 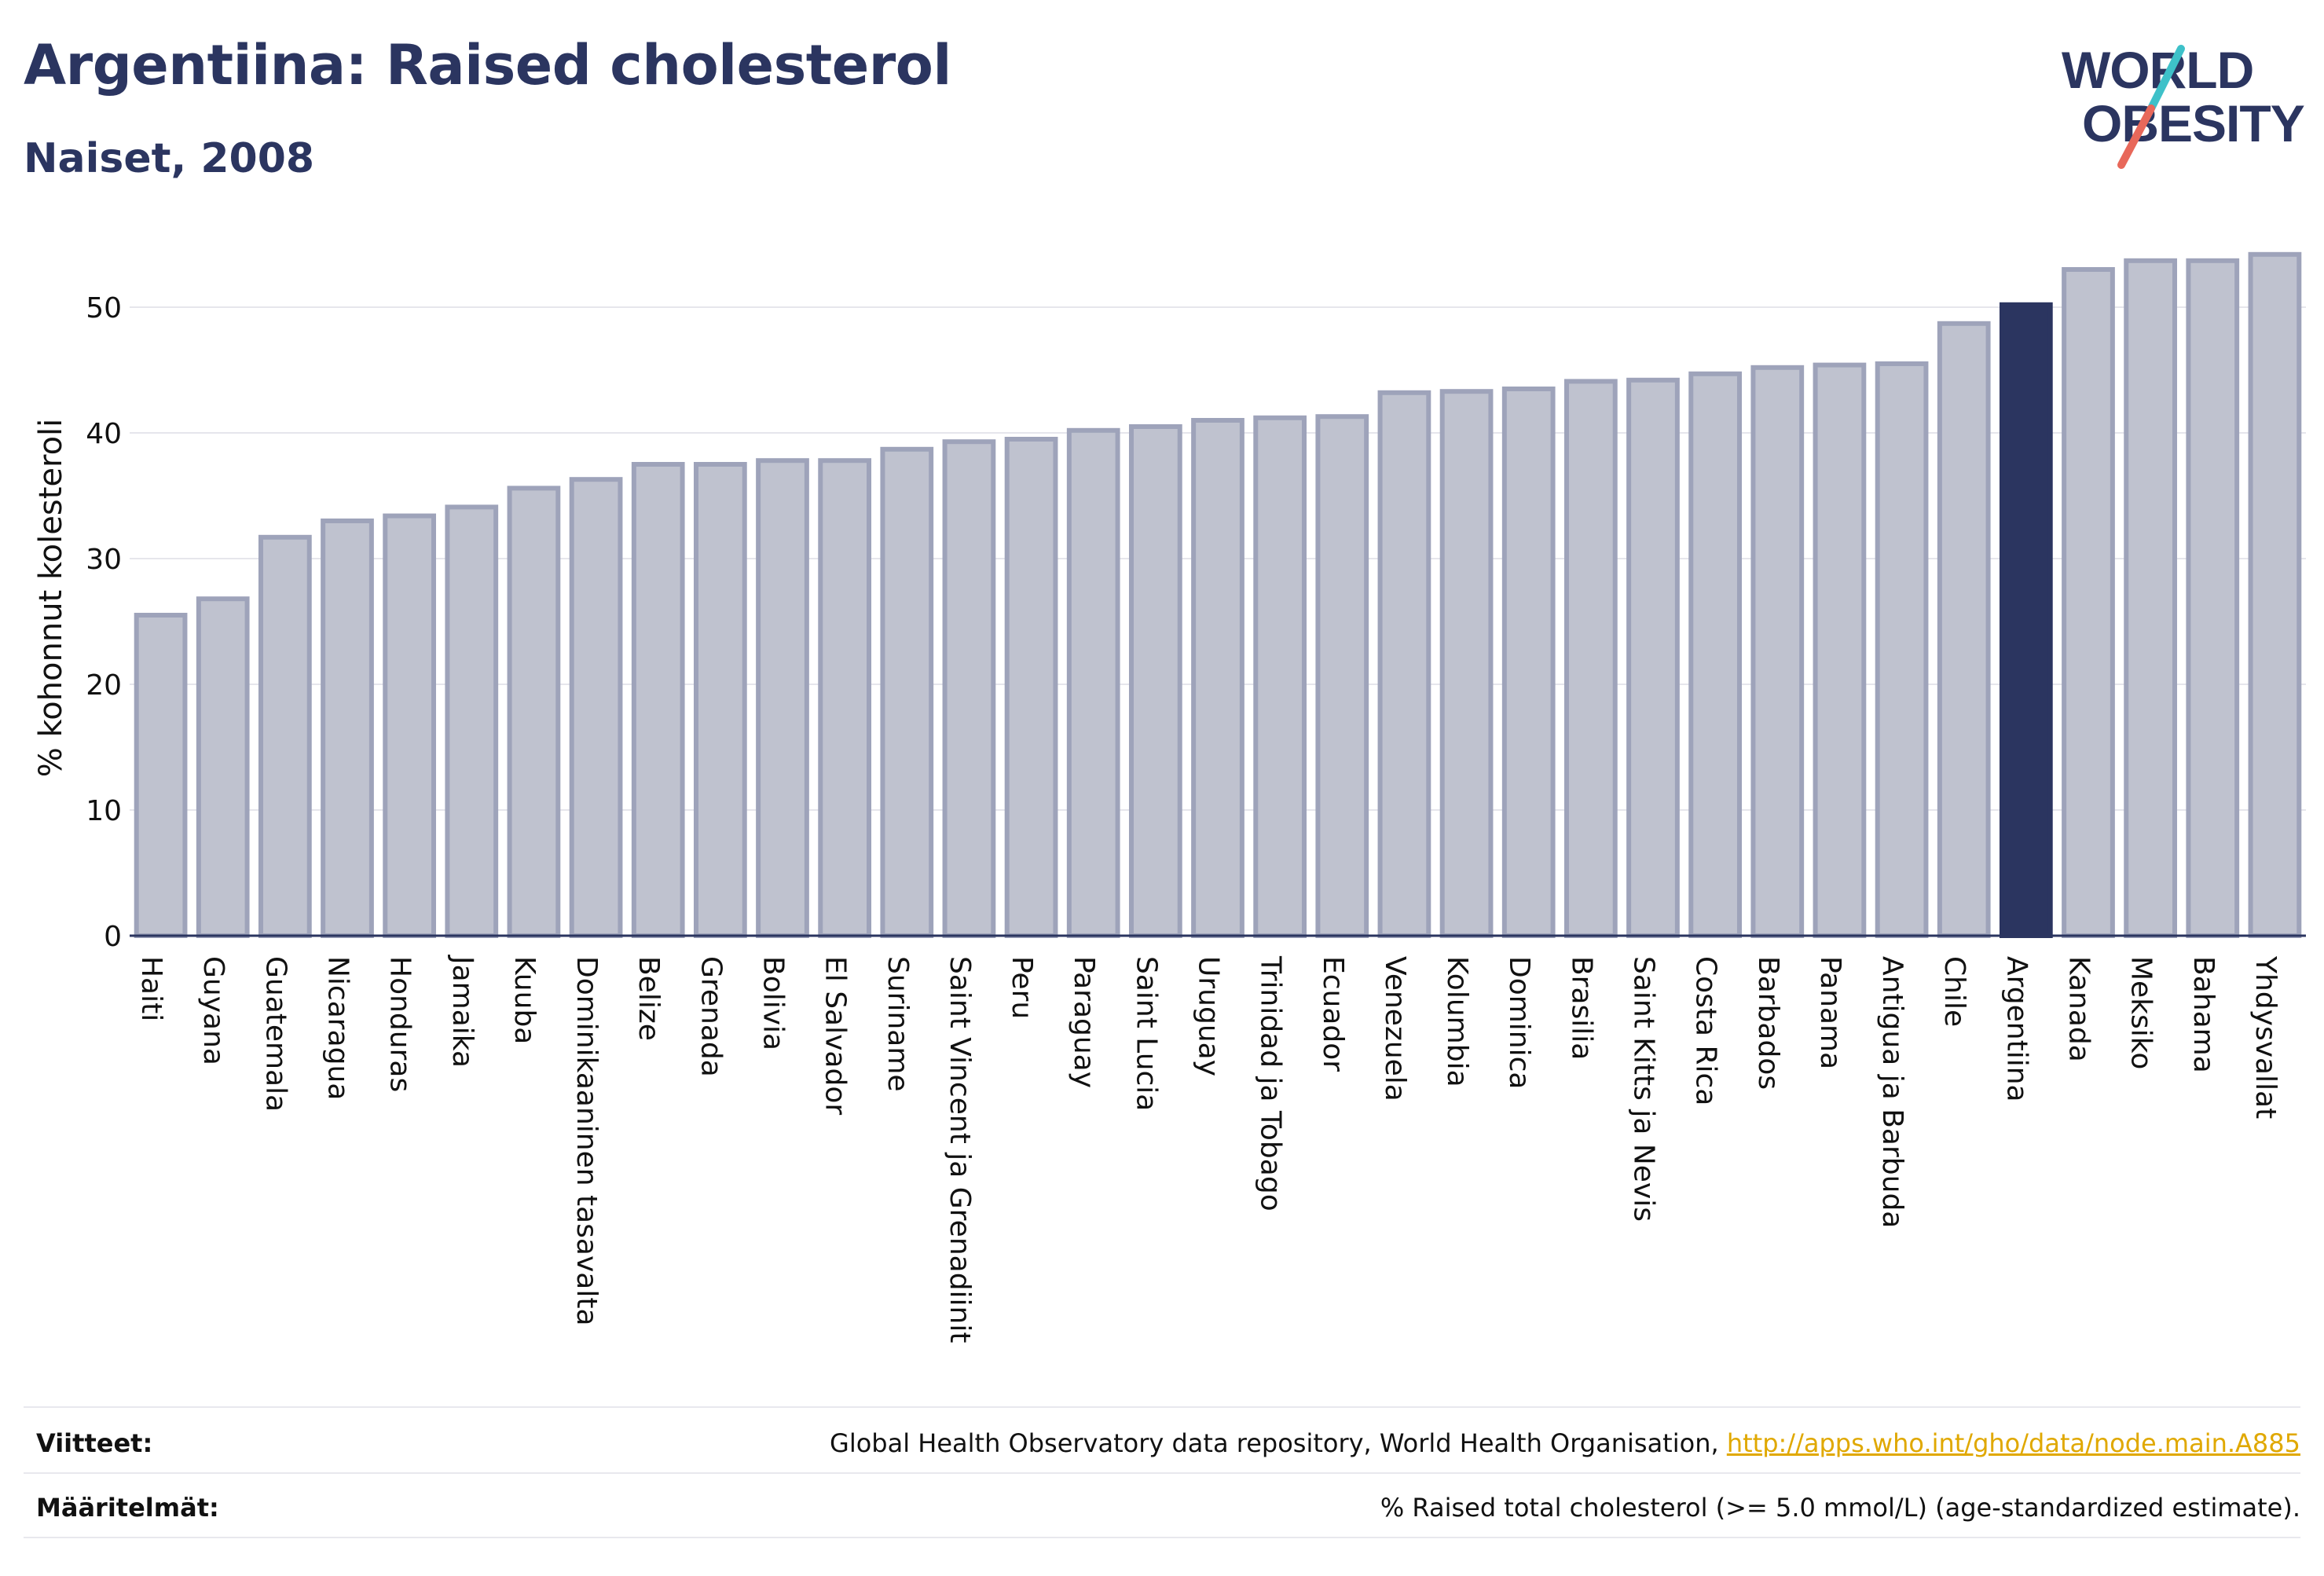 What do you see at coordinates (1768, 1023) in the screenshot?
I see `x-tick-label: Barbados` at bounding box center [1768, 1023].